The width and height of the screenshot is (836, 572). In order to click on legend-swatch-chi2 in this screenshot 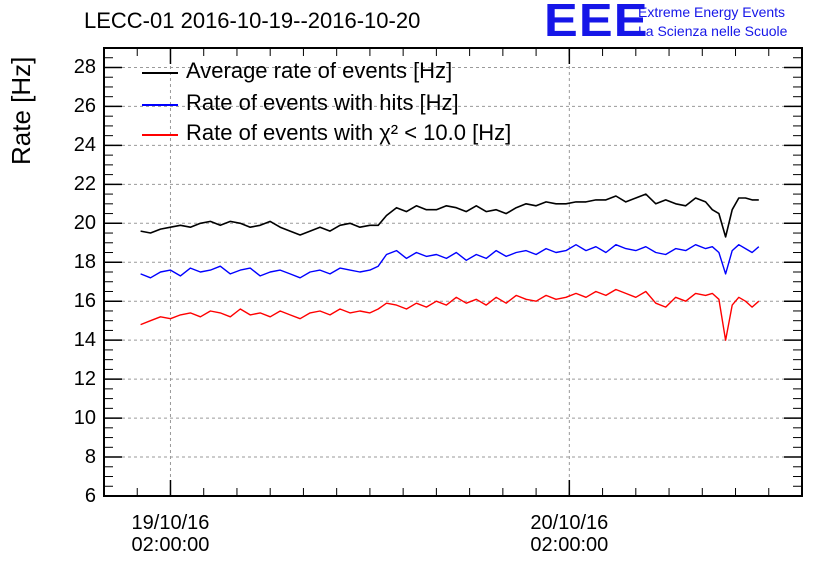, I will do `click(160, 135)`.